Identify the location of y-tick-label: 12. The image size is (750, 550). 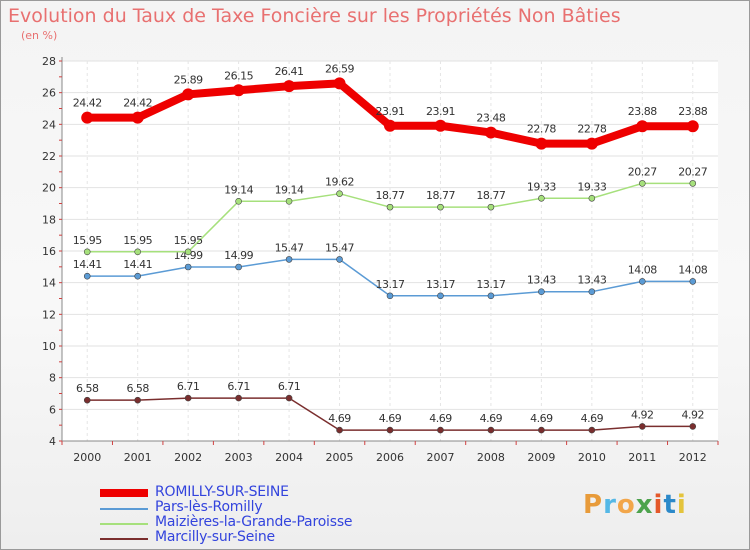
(49, 314).